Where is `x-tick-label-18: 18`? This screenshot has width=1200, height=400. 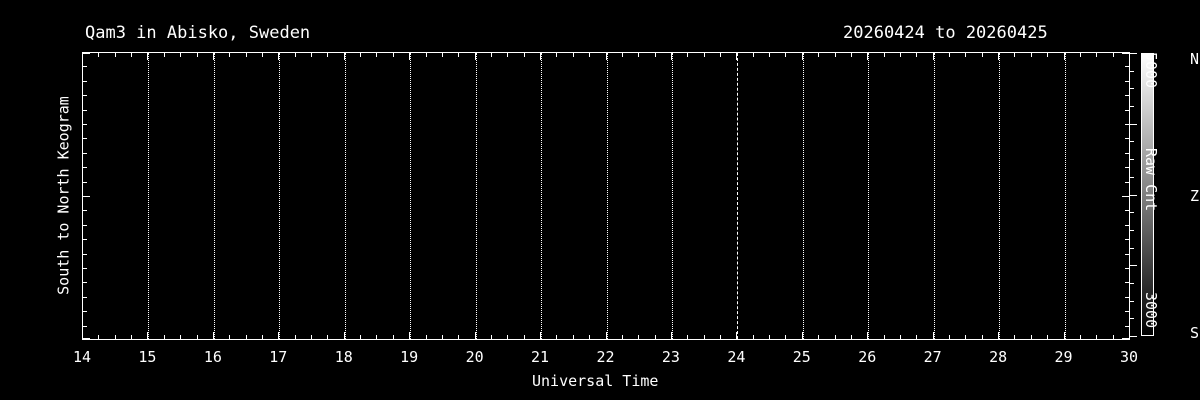
x-tick-label-18: 18 is located at coordinates (343, 357).